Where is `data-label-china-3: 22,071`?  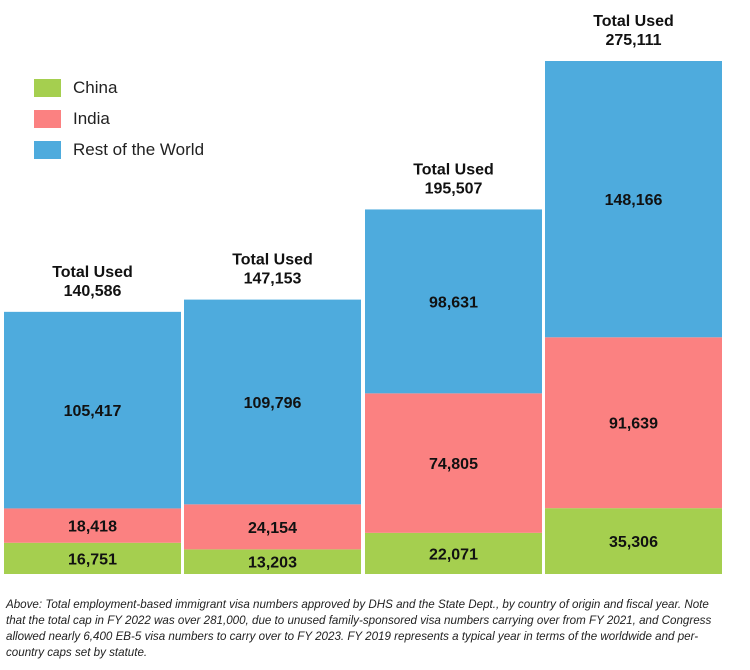 data-label-china-3: 22,071 is located at coordinates (453, 554).